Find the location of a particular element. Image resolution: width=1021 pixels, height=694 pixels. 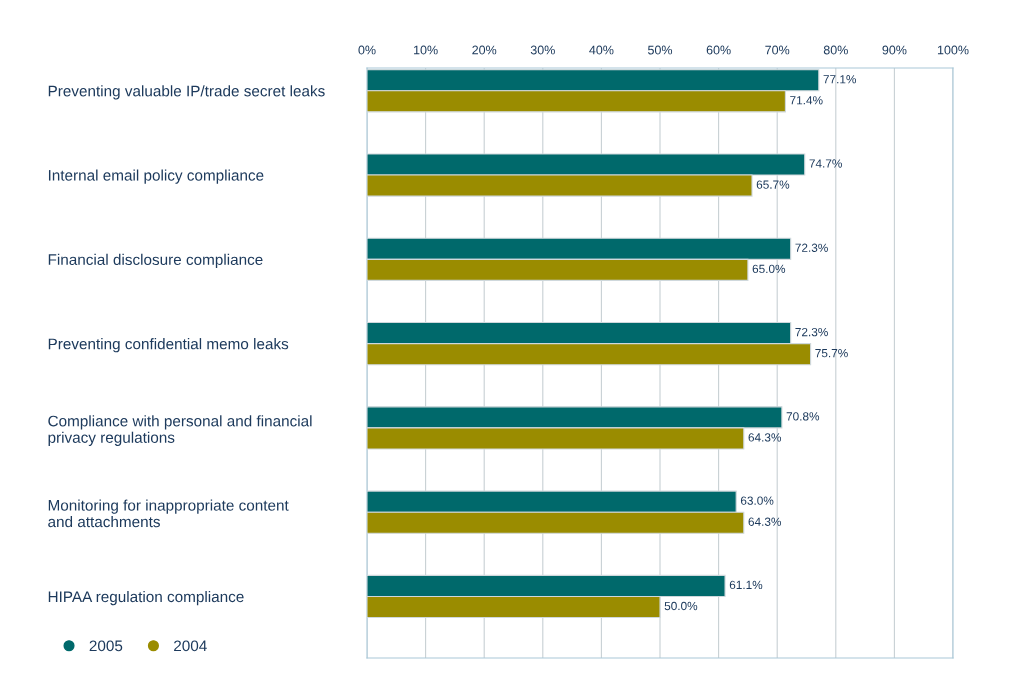

y-tick-label: Financial disclosure compliance is located at coordinates (155, 261).